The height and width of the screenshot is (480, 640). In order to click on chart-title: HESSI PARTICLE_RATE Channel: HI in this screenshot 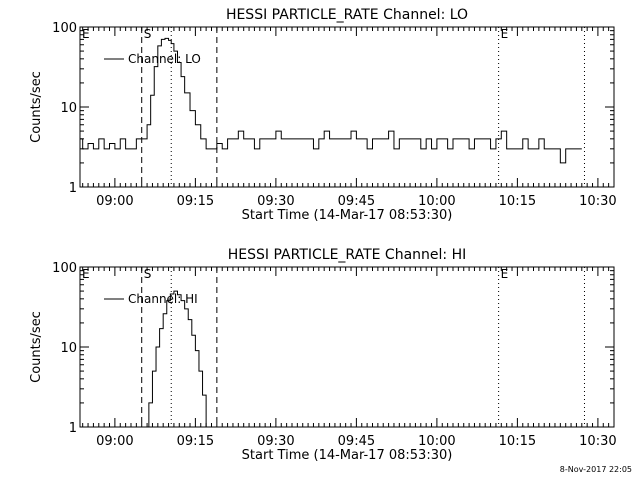, I will do `click(347, 255)`.